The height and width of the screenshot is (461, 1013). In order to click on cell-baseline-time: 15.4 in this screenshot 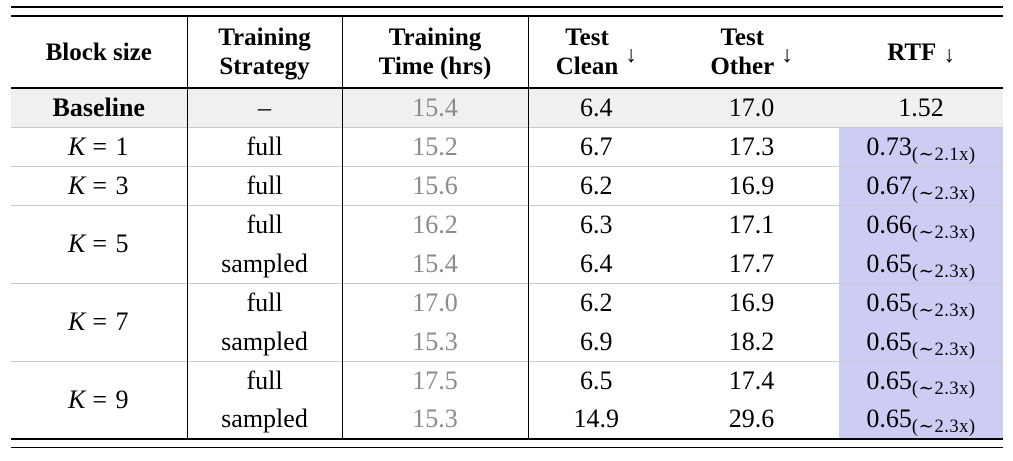, I will do `click(435, 107)`.